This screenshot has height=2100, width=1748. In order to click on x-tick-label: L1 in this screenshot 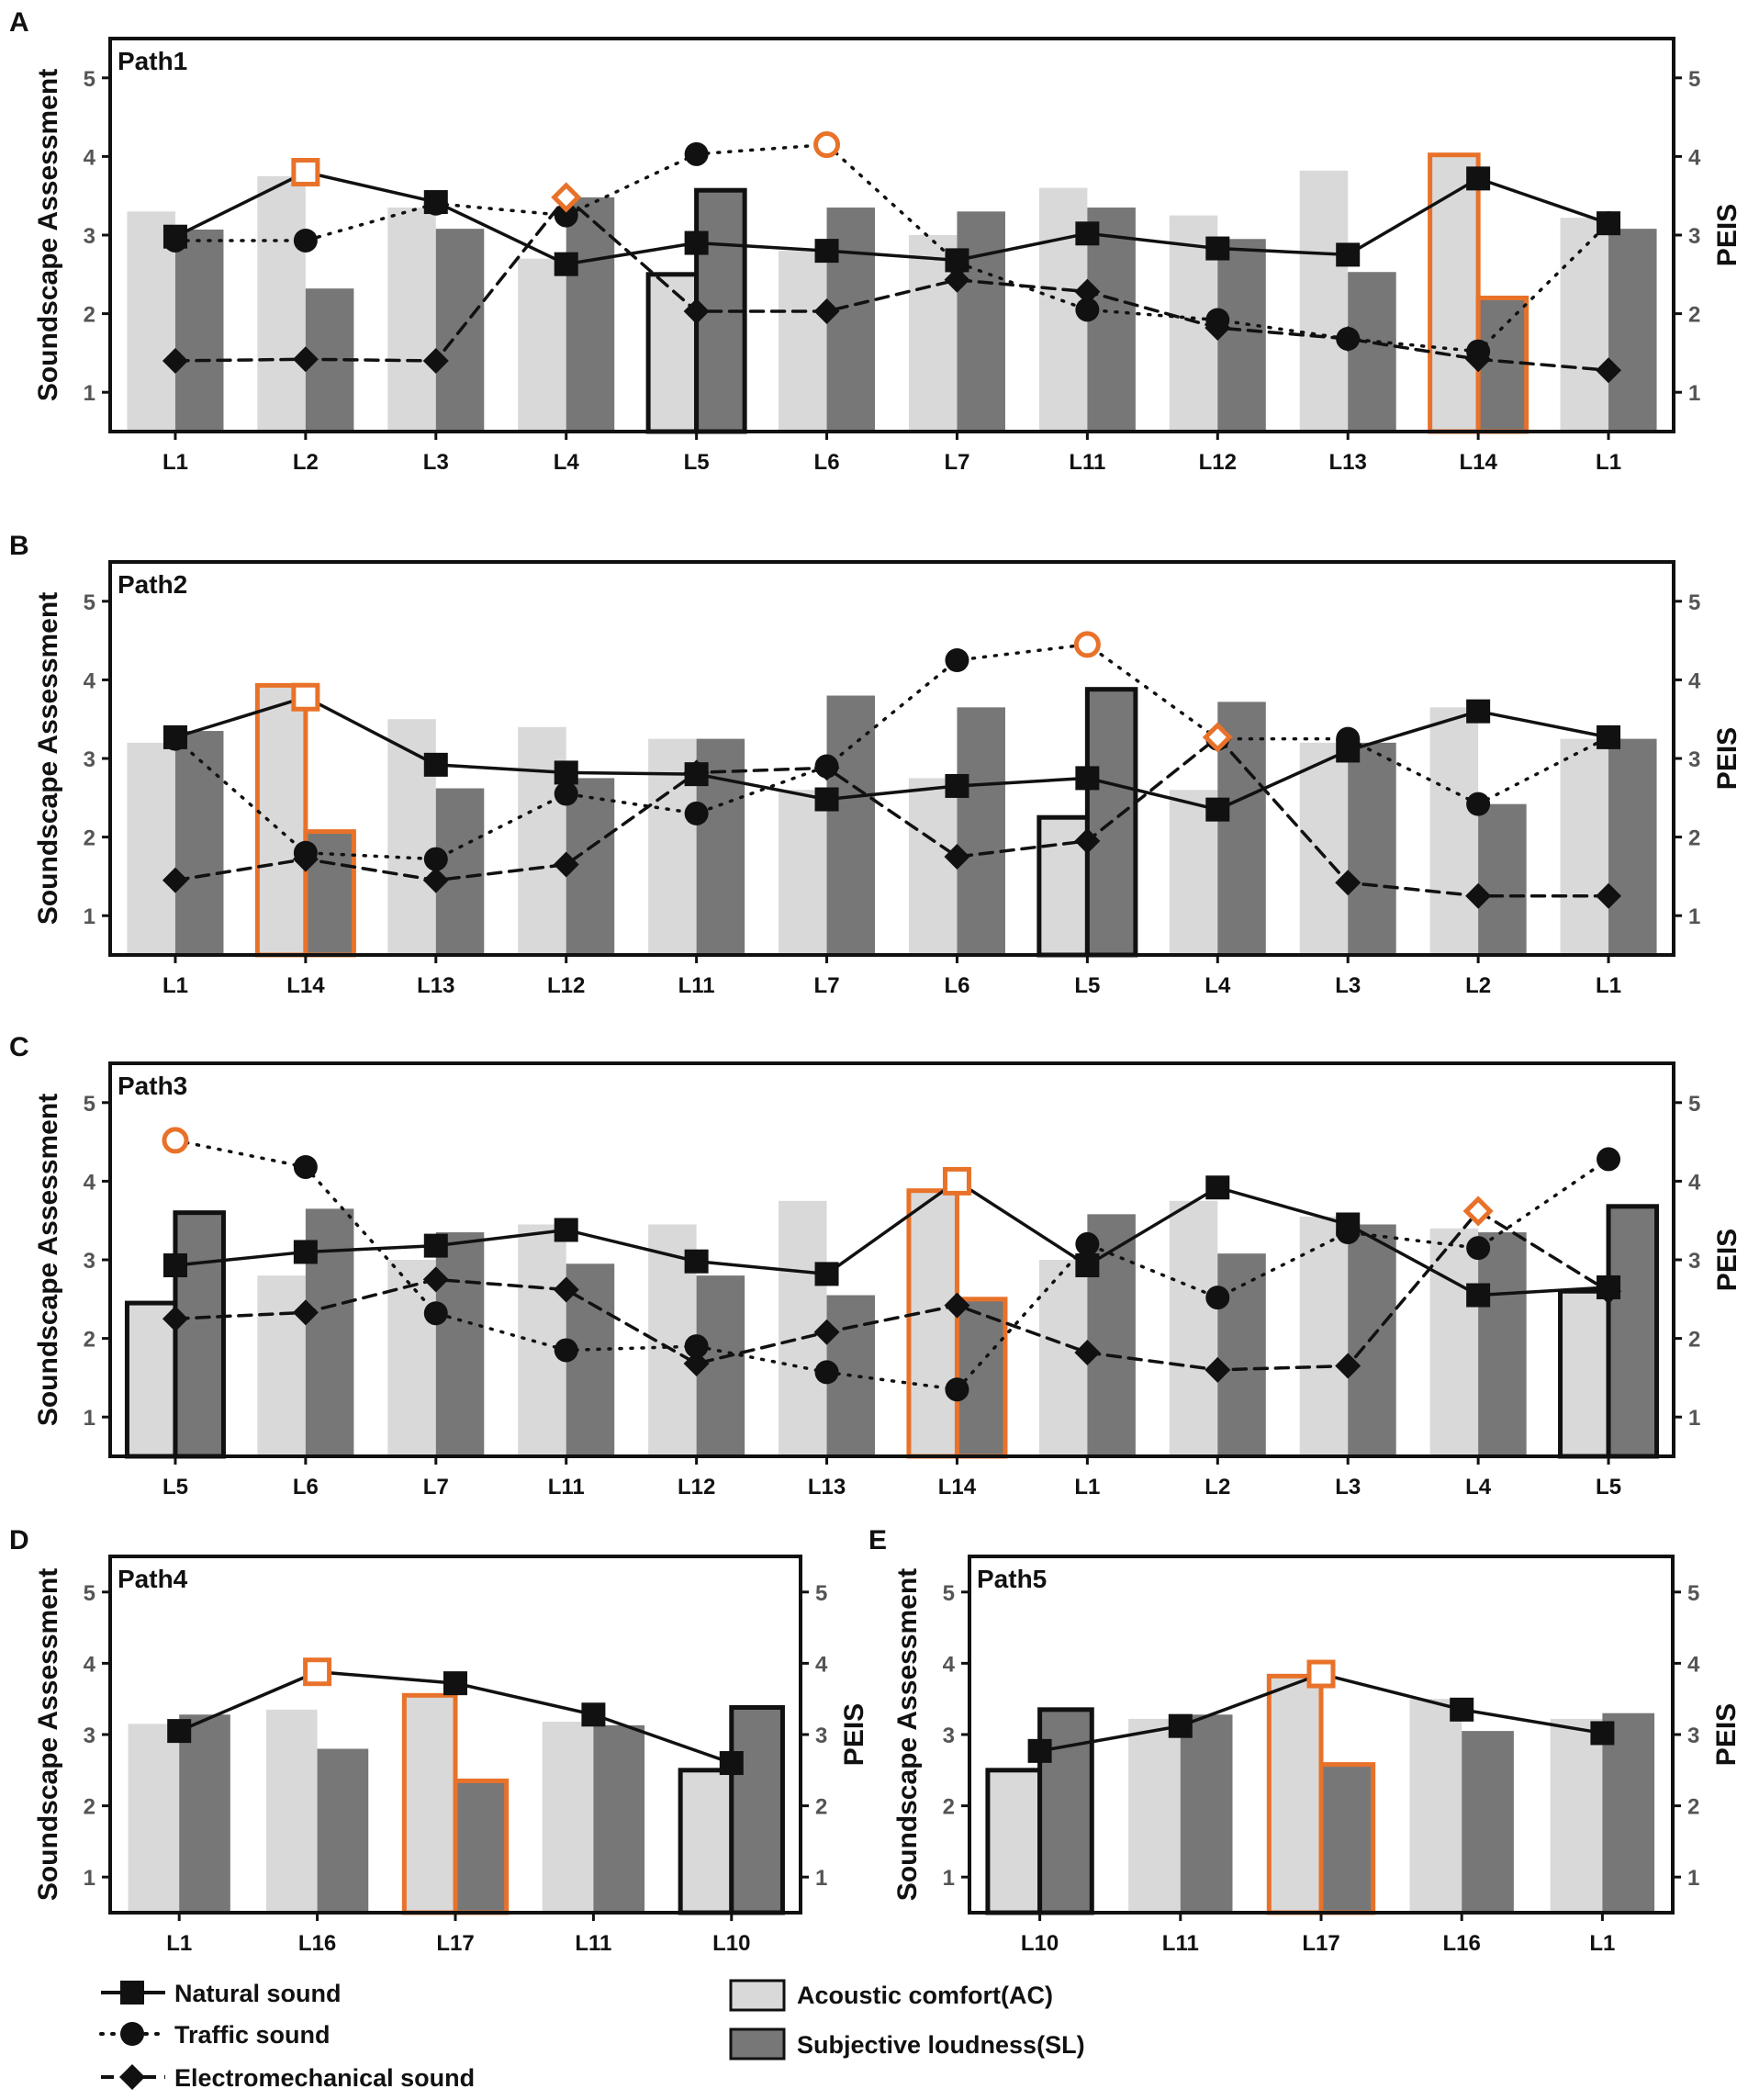, I will do `click(175, 462)`.